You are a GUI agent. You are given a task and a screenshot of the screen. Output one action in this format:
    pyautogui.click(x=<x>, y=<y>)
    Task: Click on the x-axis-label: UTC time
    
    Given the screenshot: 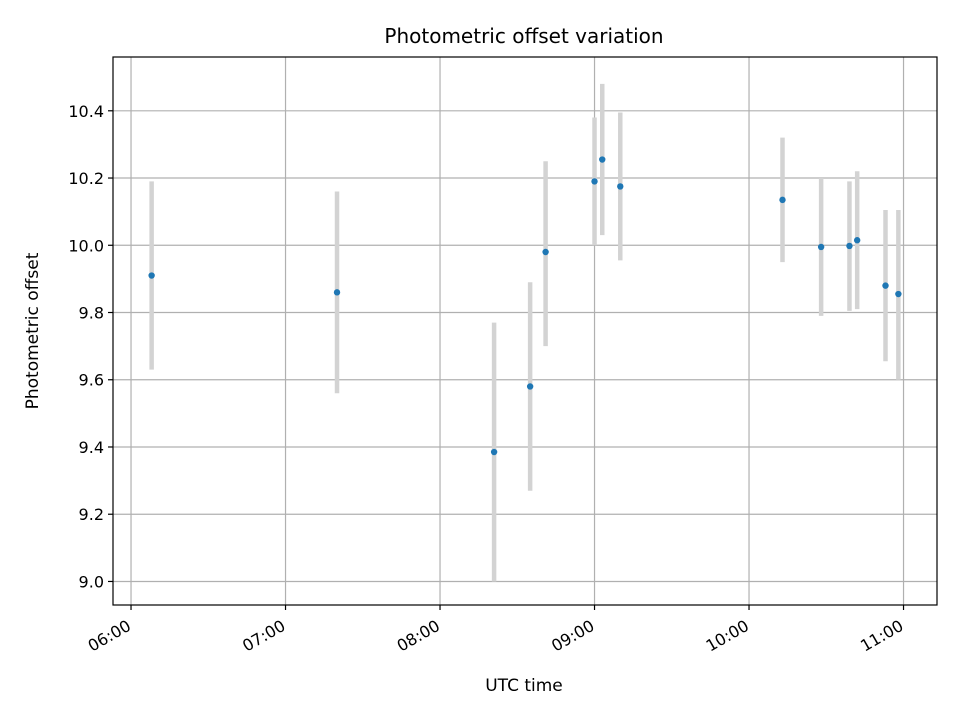 What is the action you would take?
    pyautogui.click(x=524, y=686)
    